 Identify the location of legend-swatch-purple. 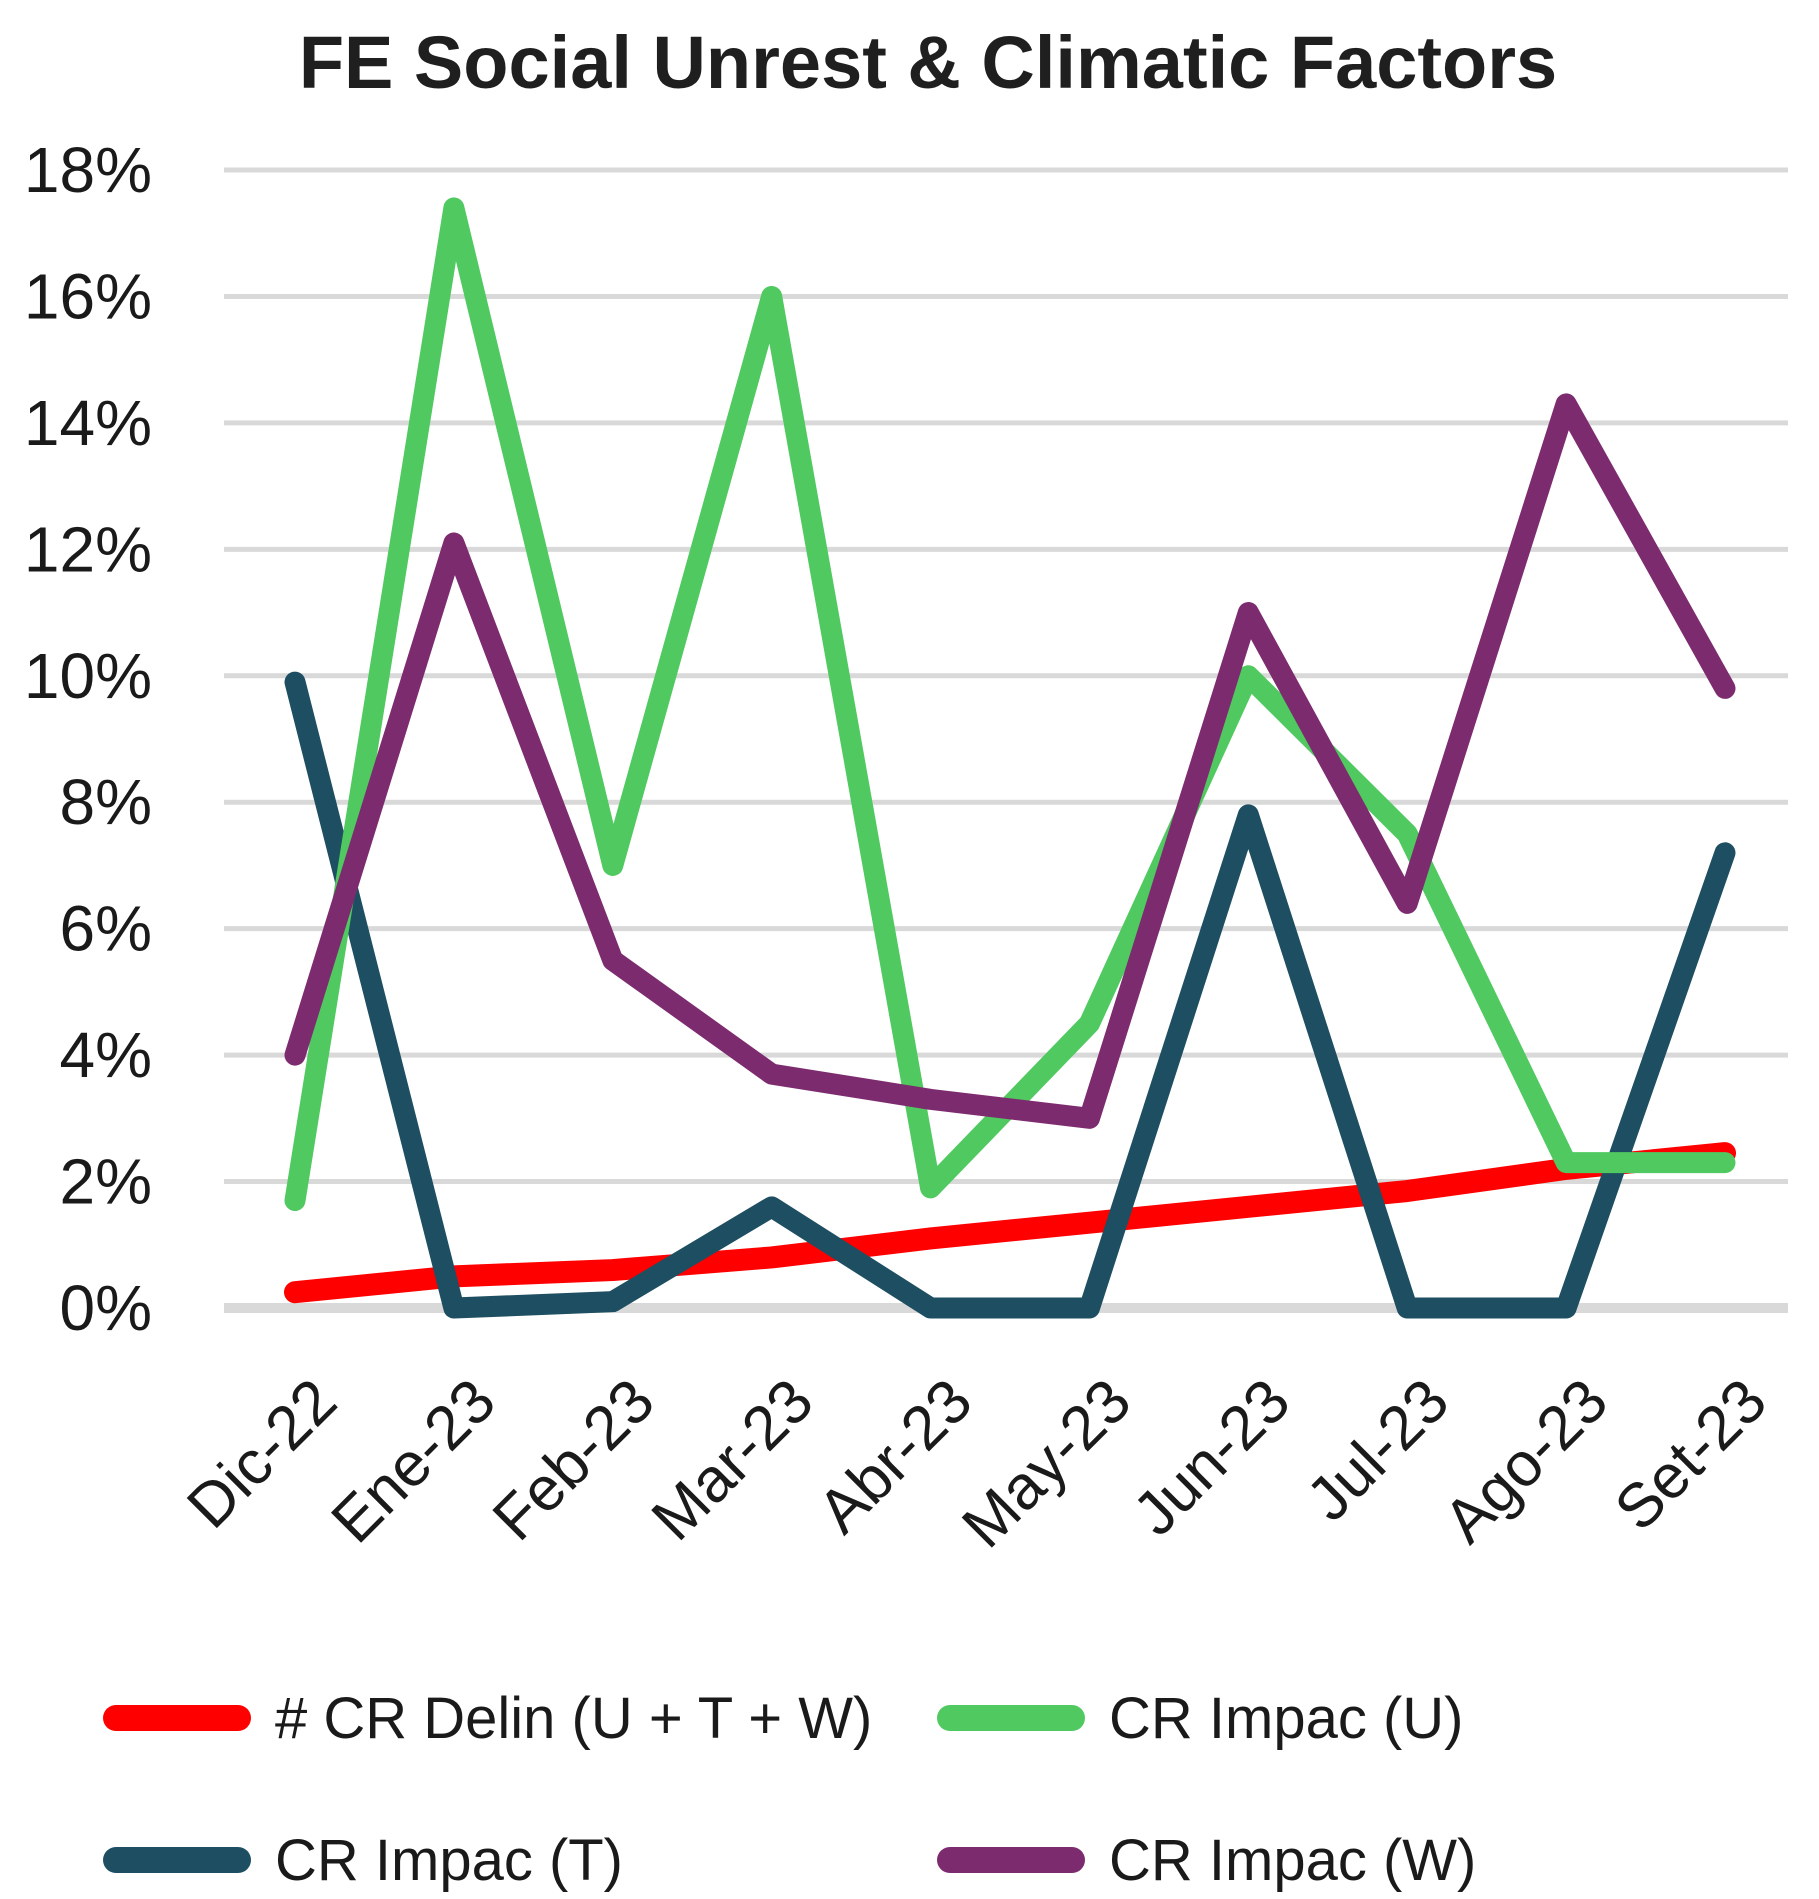
(1011, 1860).